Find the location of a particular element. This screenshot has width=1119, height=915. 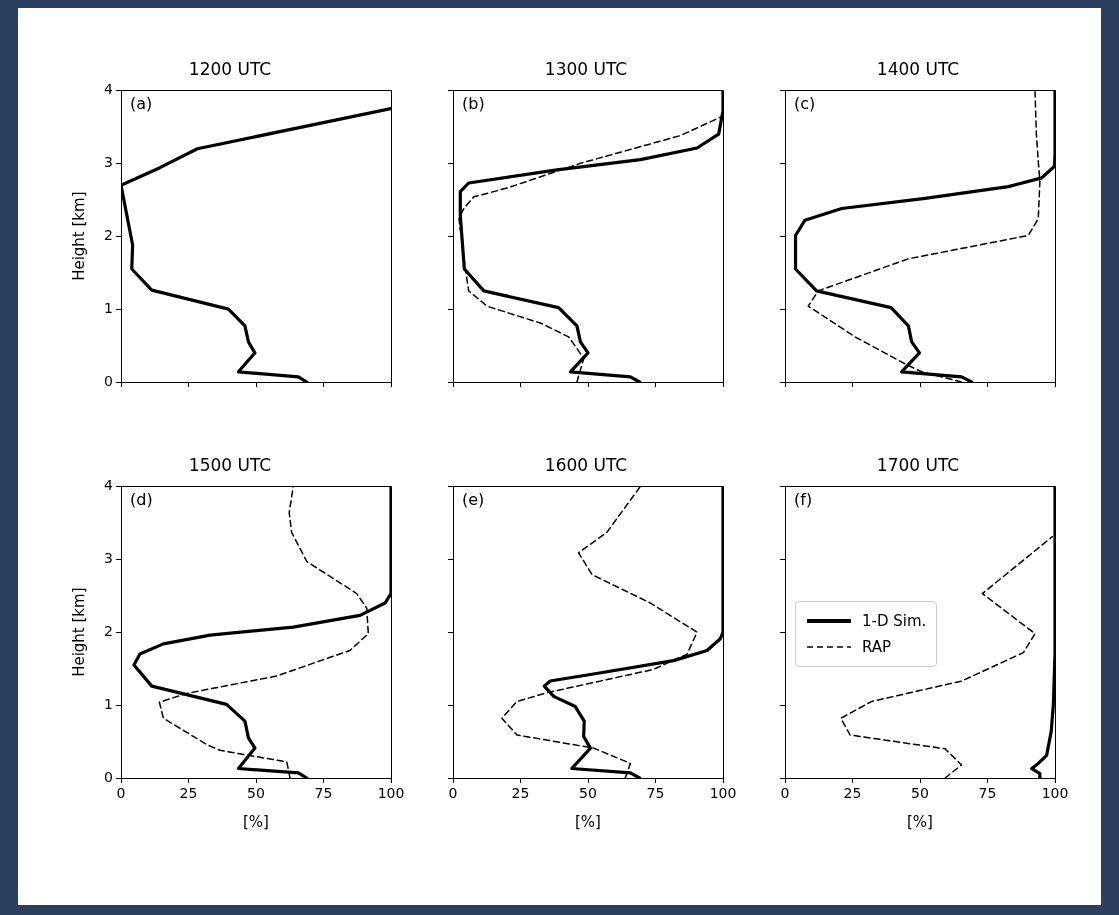

annotation: (e) is located at coordinates (473, 499).